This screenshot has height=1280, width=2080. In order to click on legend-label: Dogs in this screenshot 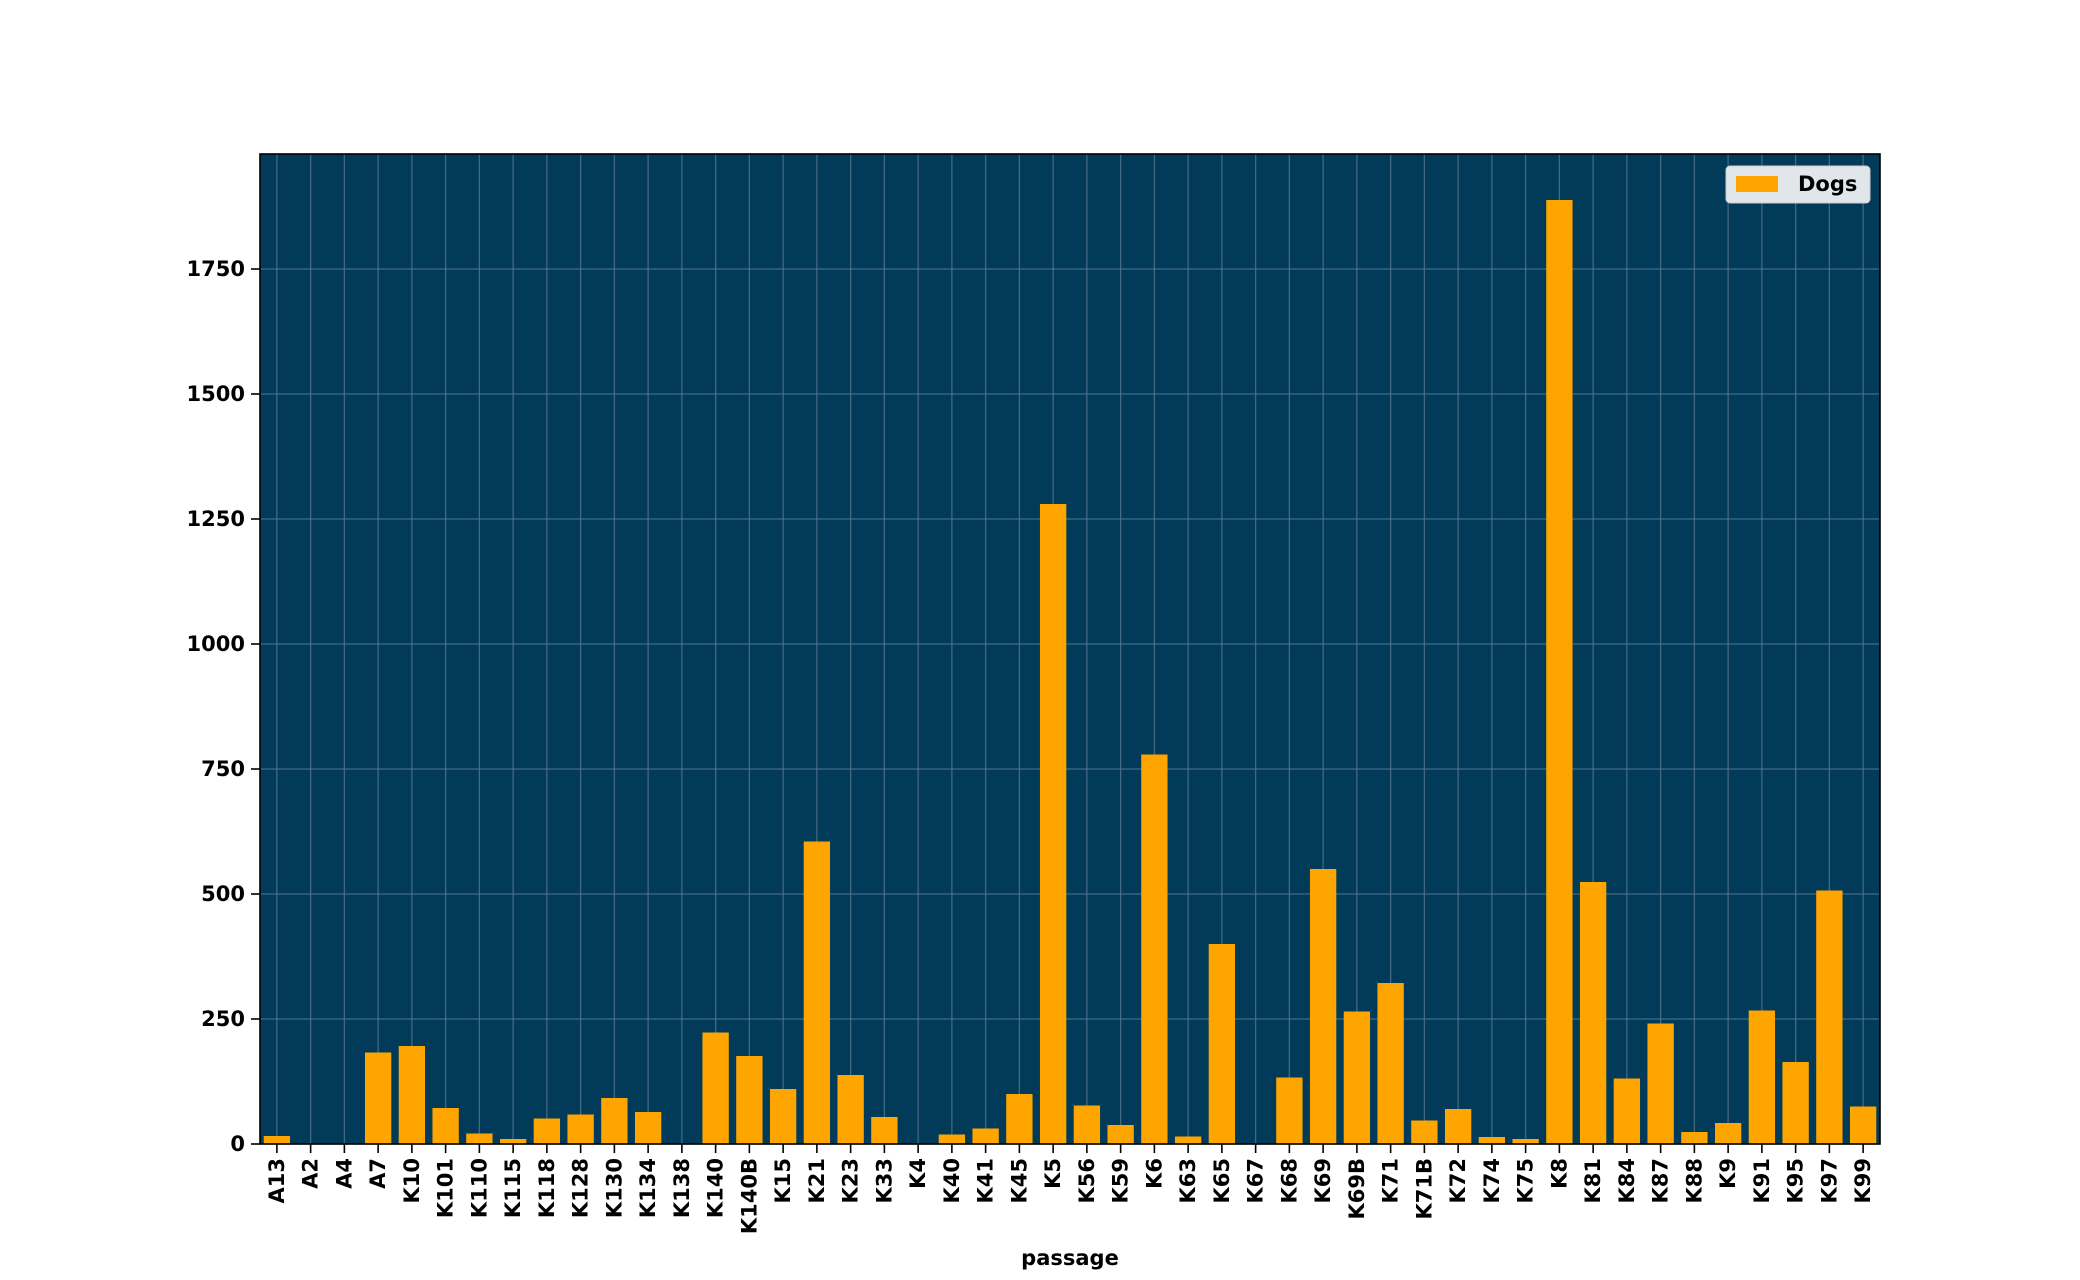, I will do `click(1827, 184)`.